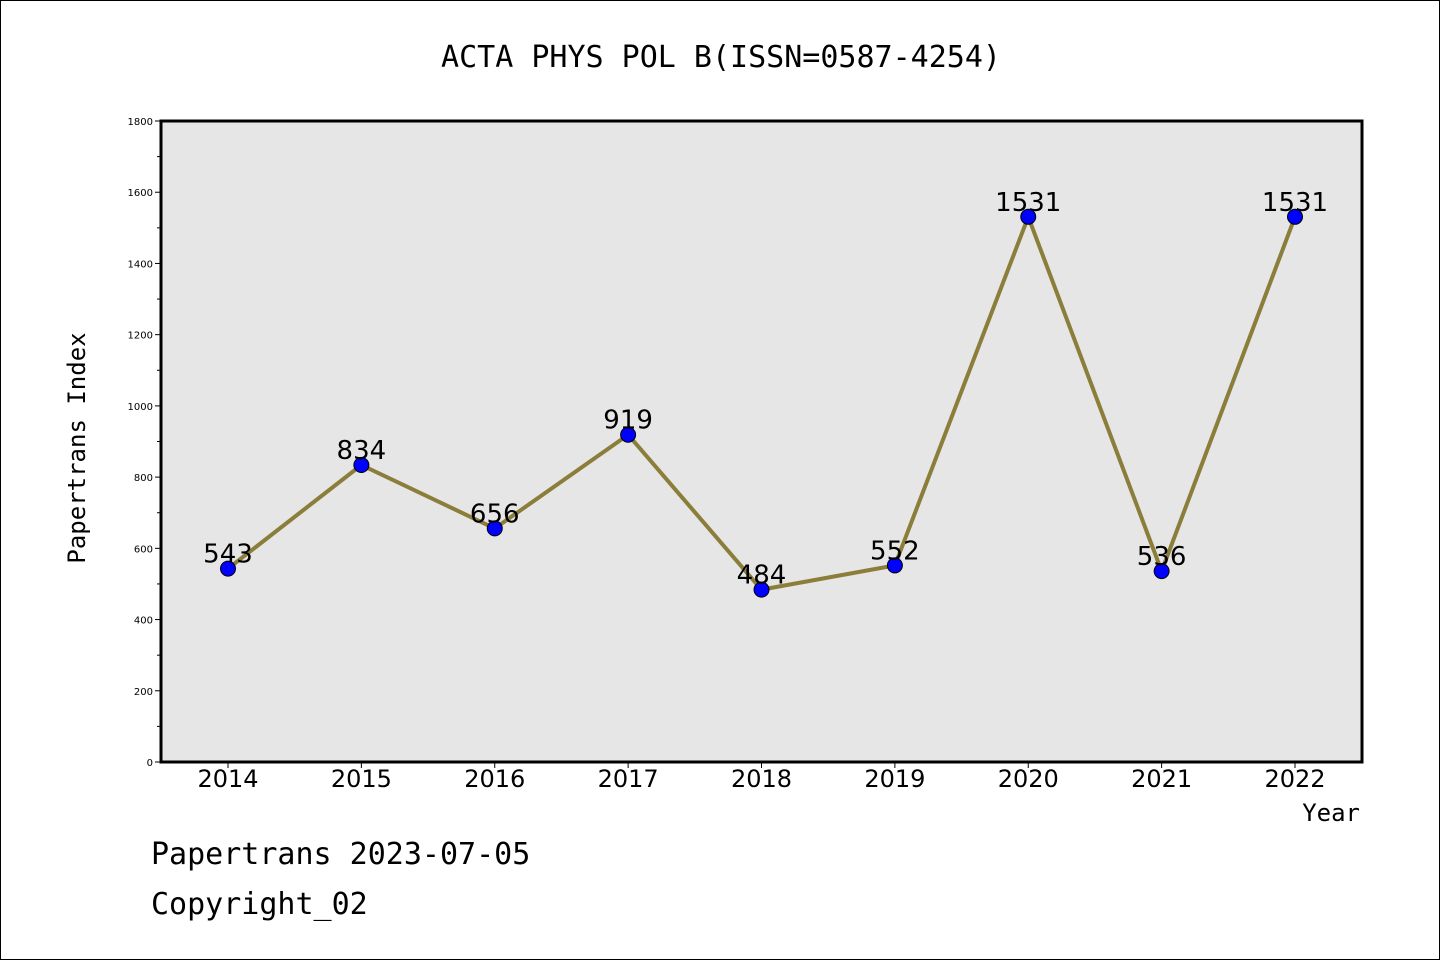 This screenshot has height=961, width=1440. I want to click on y-tick-label: 800, so click(143, 478).